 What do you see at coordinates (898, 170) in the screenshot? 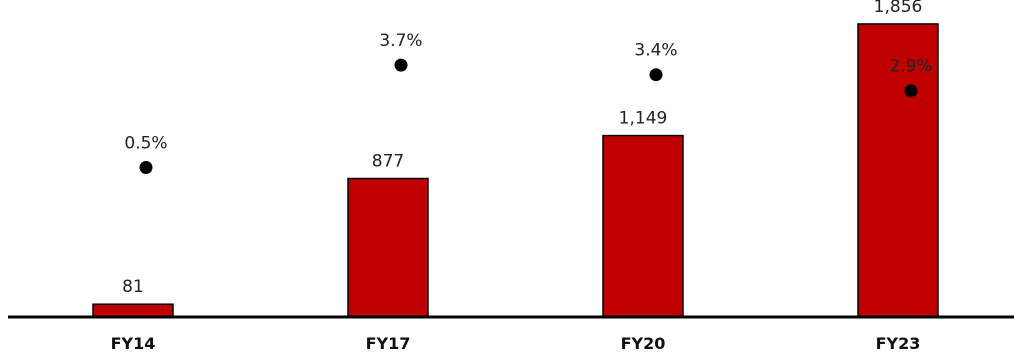
I see `bar-fy23` at bounding box center [898, 170].